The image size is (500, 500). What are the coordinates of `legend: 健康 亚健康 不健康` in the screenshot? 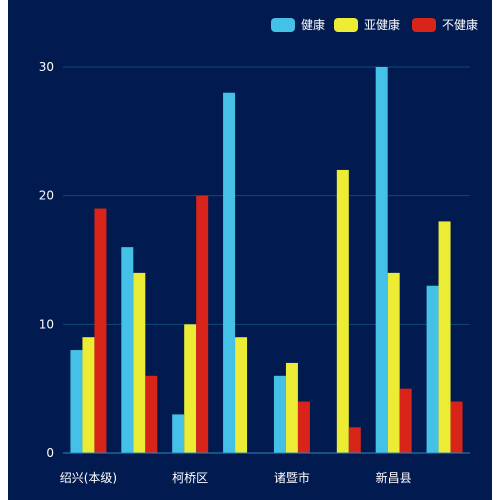 It's located at (374, 24).